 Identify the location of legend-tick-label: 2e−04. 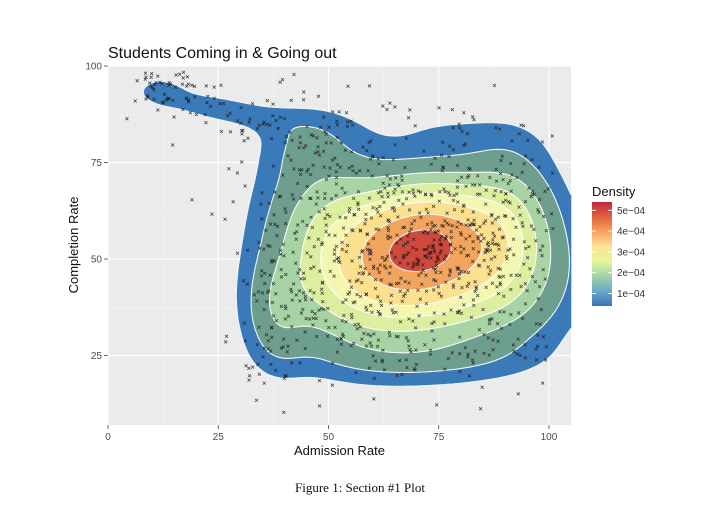
(631, 273).